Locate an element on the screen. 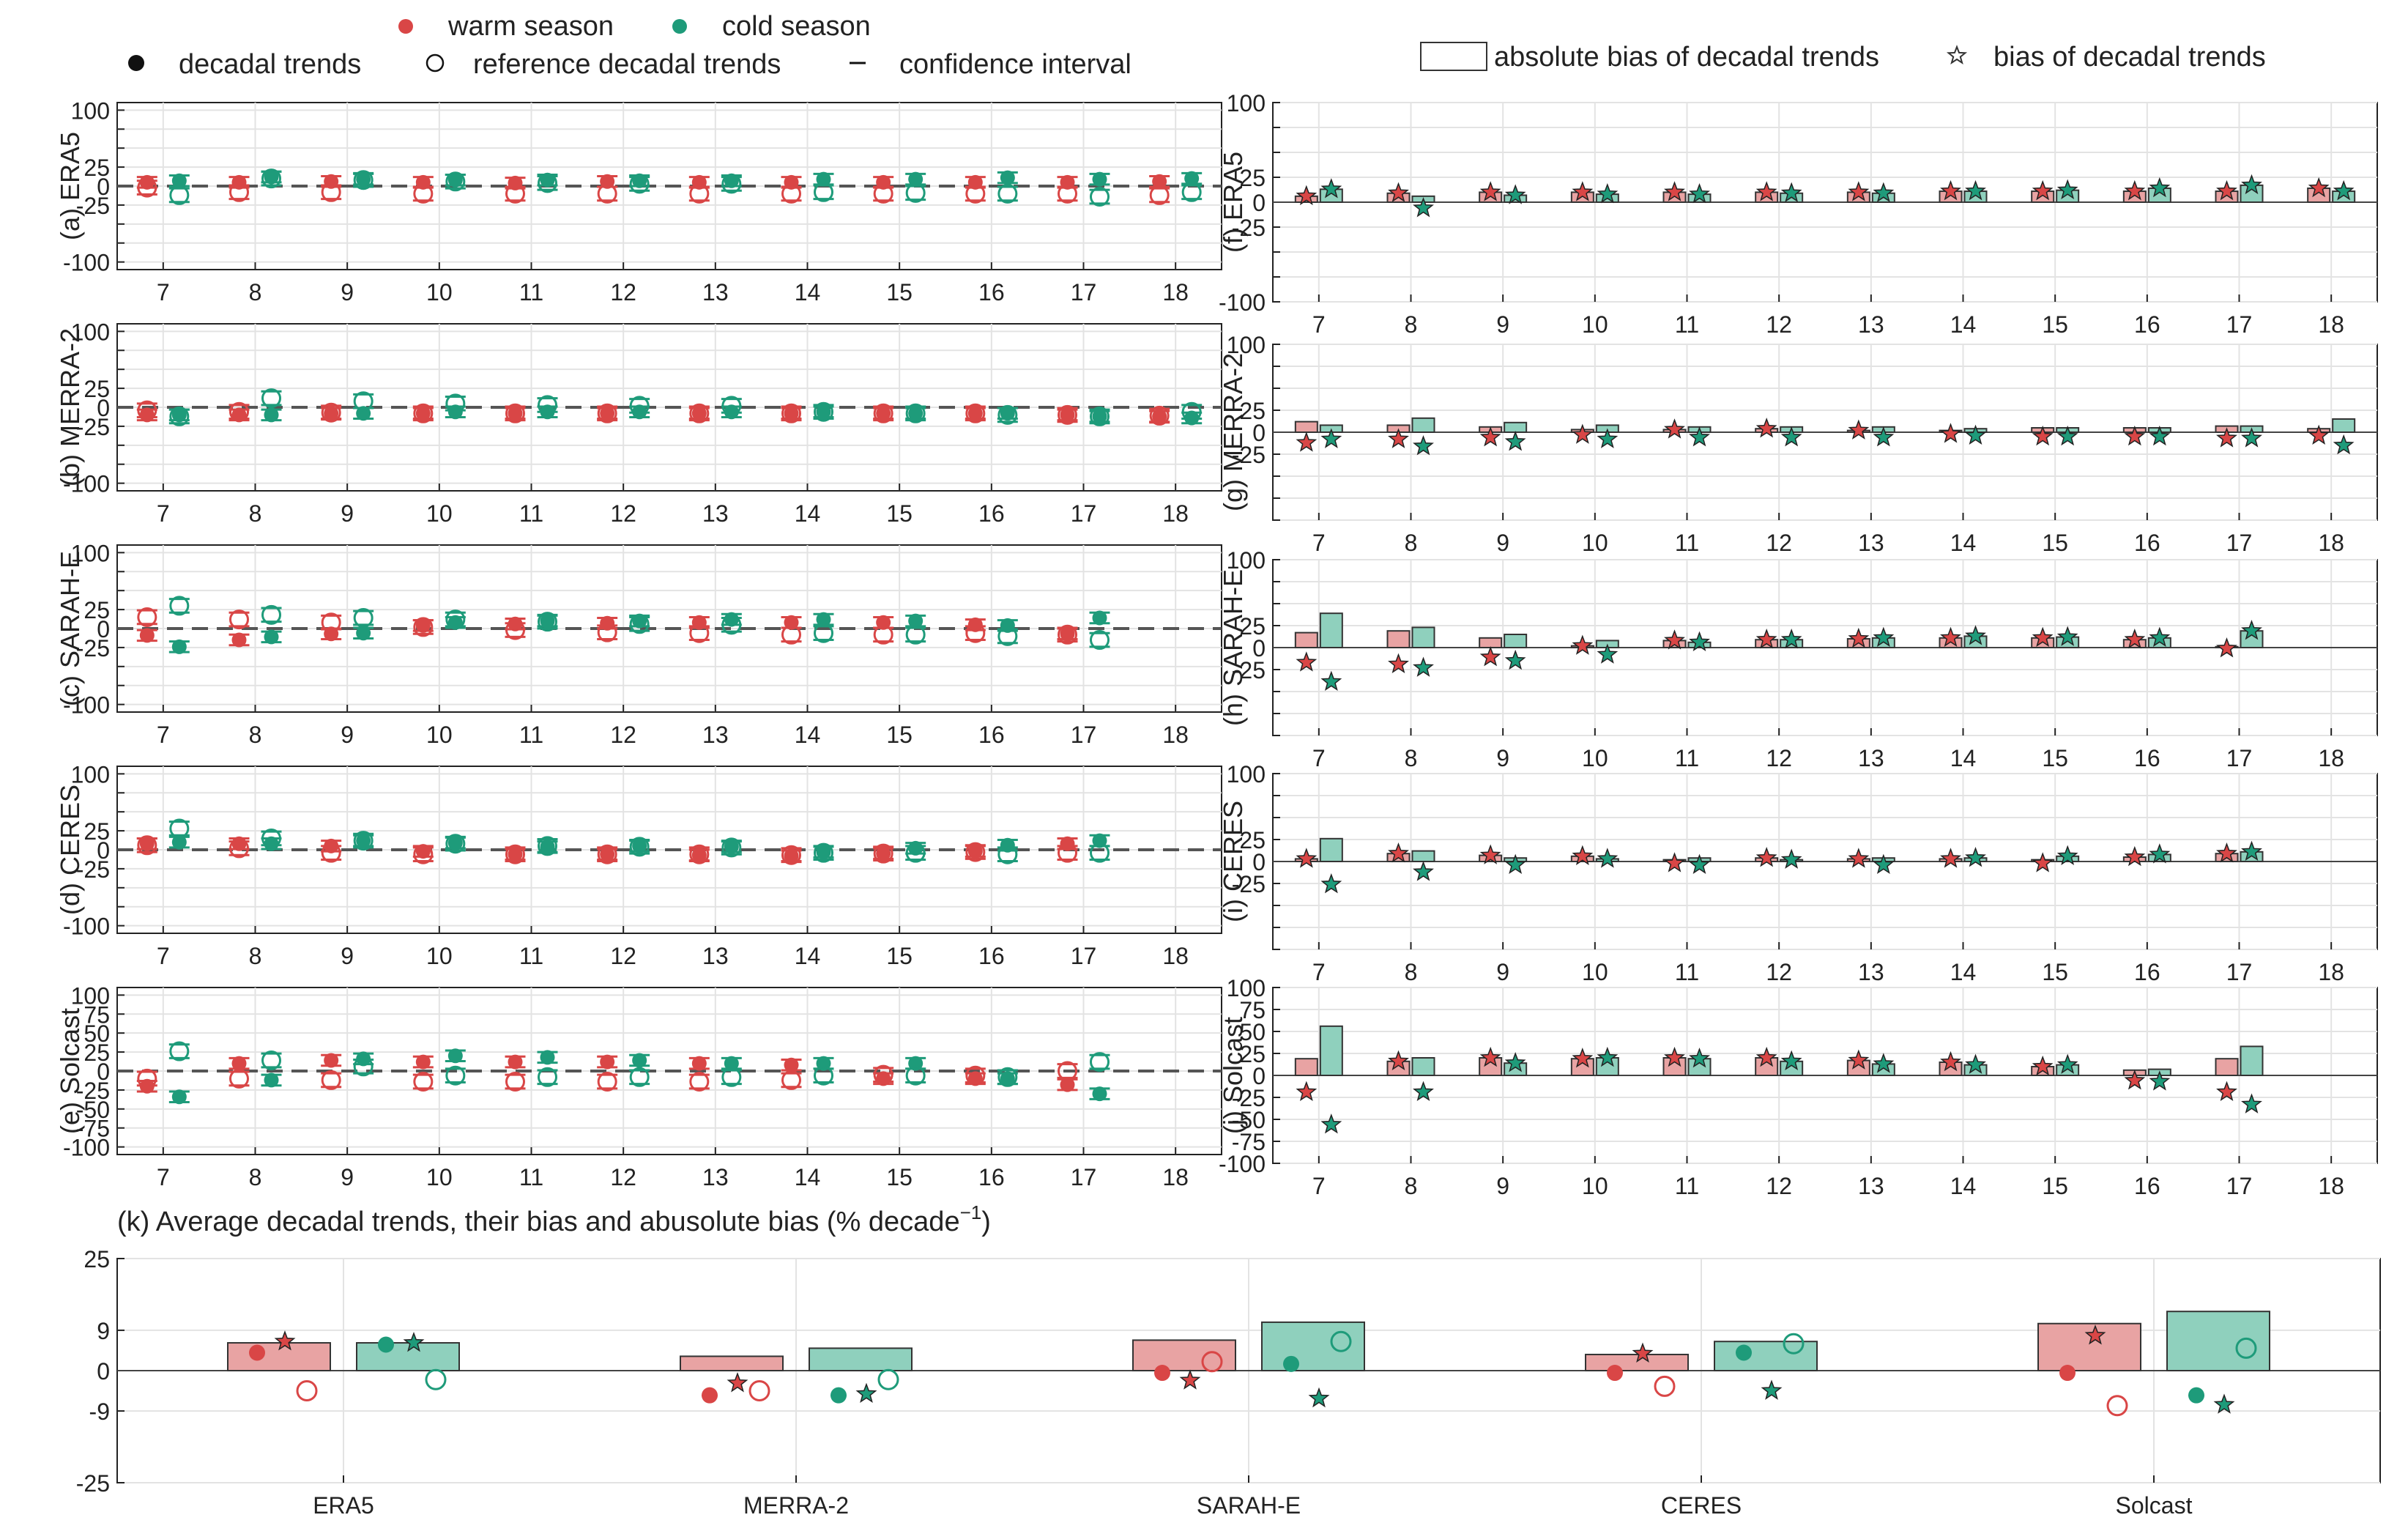 The image size is (2408, 1534). x-tick-label: 8 is located at coordinates (255, 514).